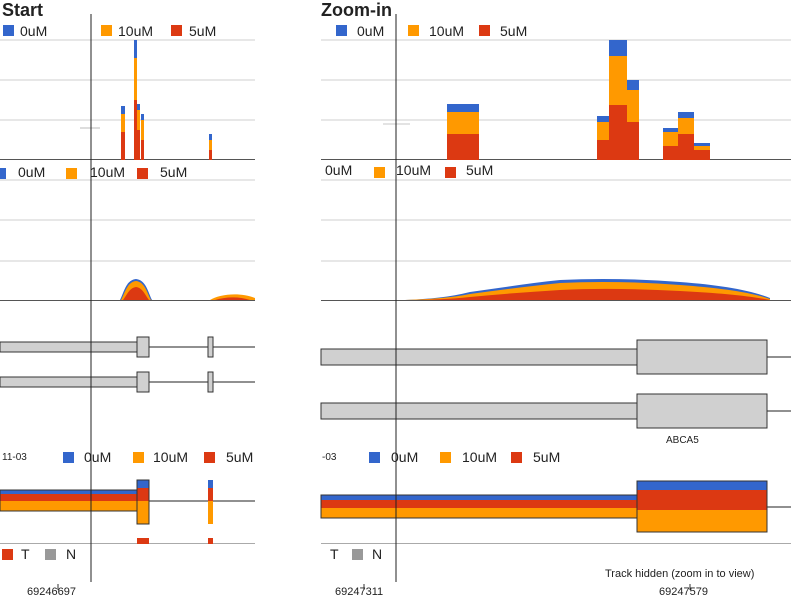  Describe the element at coordinates (51, 592) in the screenshot. I see `start-coordinate: 69246697` at that location.